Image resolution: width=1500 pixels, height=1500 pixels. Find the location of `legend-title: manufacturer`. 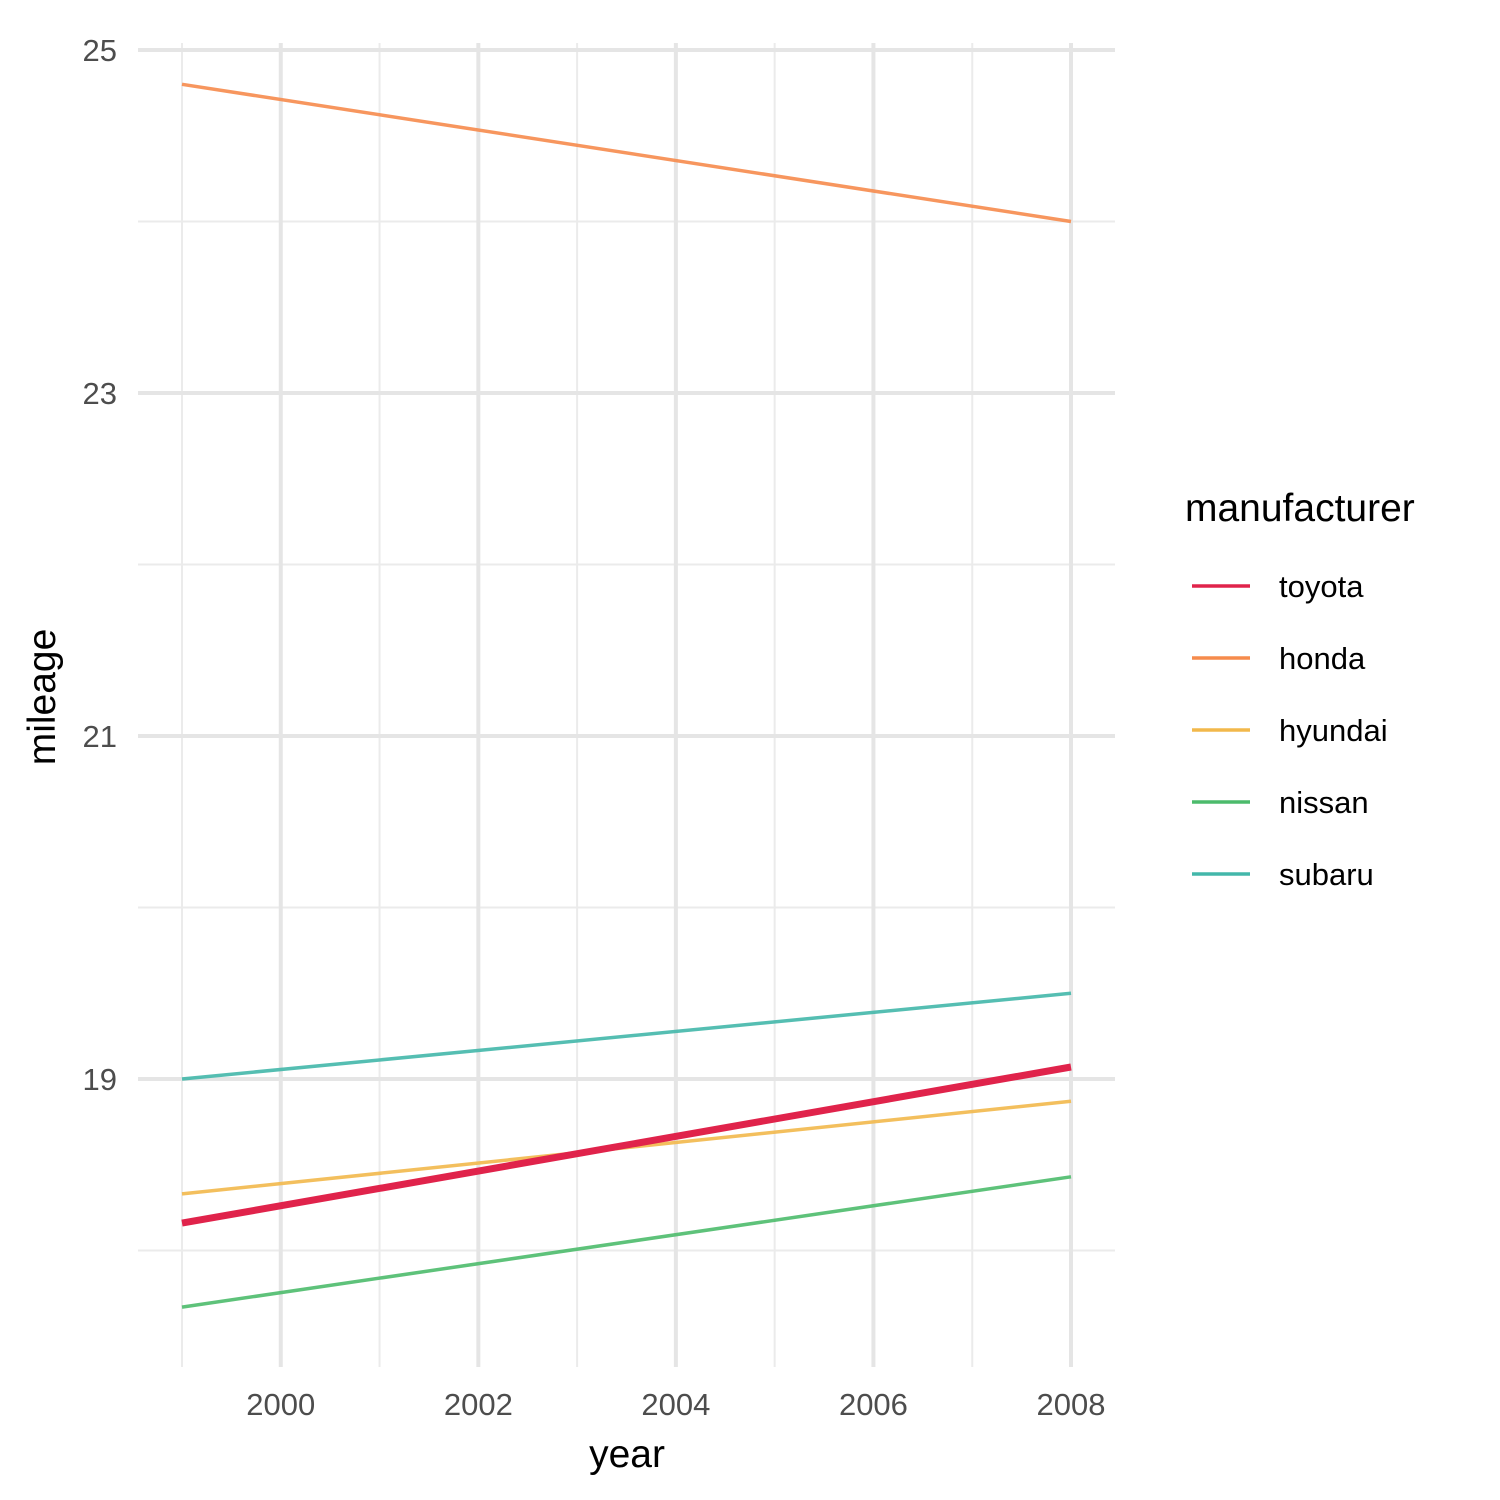

legend-title: manufacturer is located at coordinates (1300, 508).